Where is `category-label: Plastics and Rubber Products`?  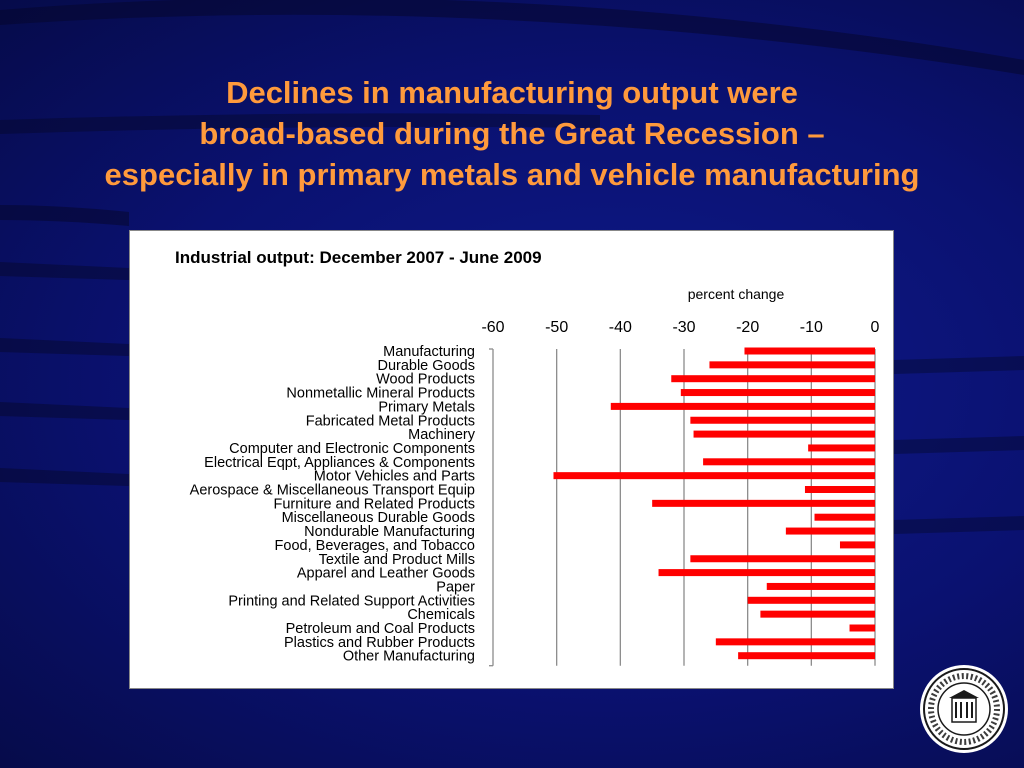
category-label: Plastics and Rubber Products is located at coordinates (379, 643).